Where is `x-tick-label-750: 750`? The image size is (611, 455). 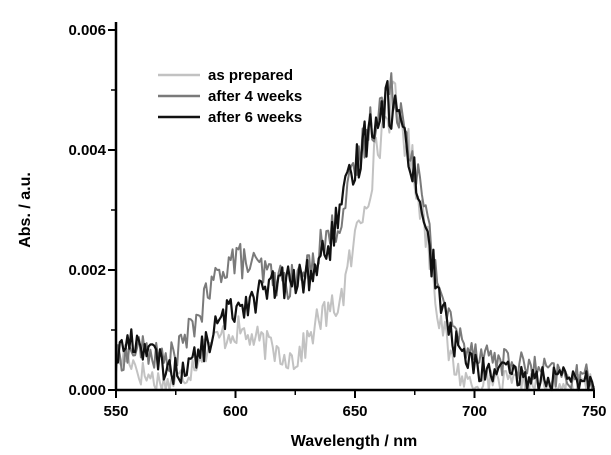 x-tick-label-750: 750 is located at coordinates (593, 411).